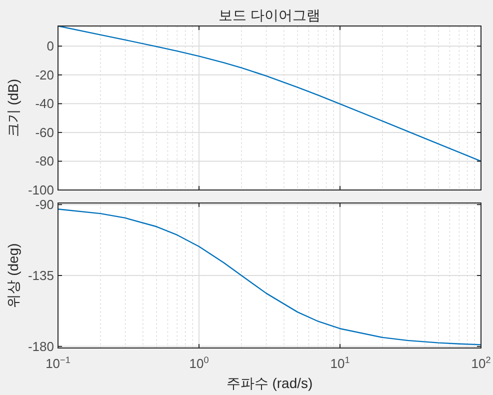 This screenshot has height=395, width=493. Describe the element at coordinates (50, 46) in the screenshot. I see `y-tick-label: 0` at that location.